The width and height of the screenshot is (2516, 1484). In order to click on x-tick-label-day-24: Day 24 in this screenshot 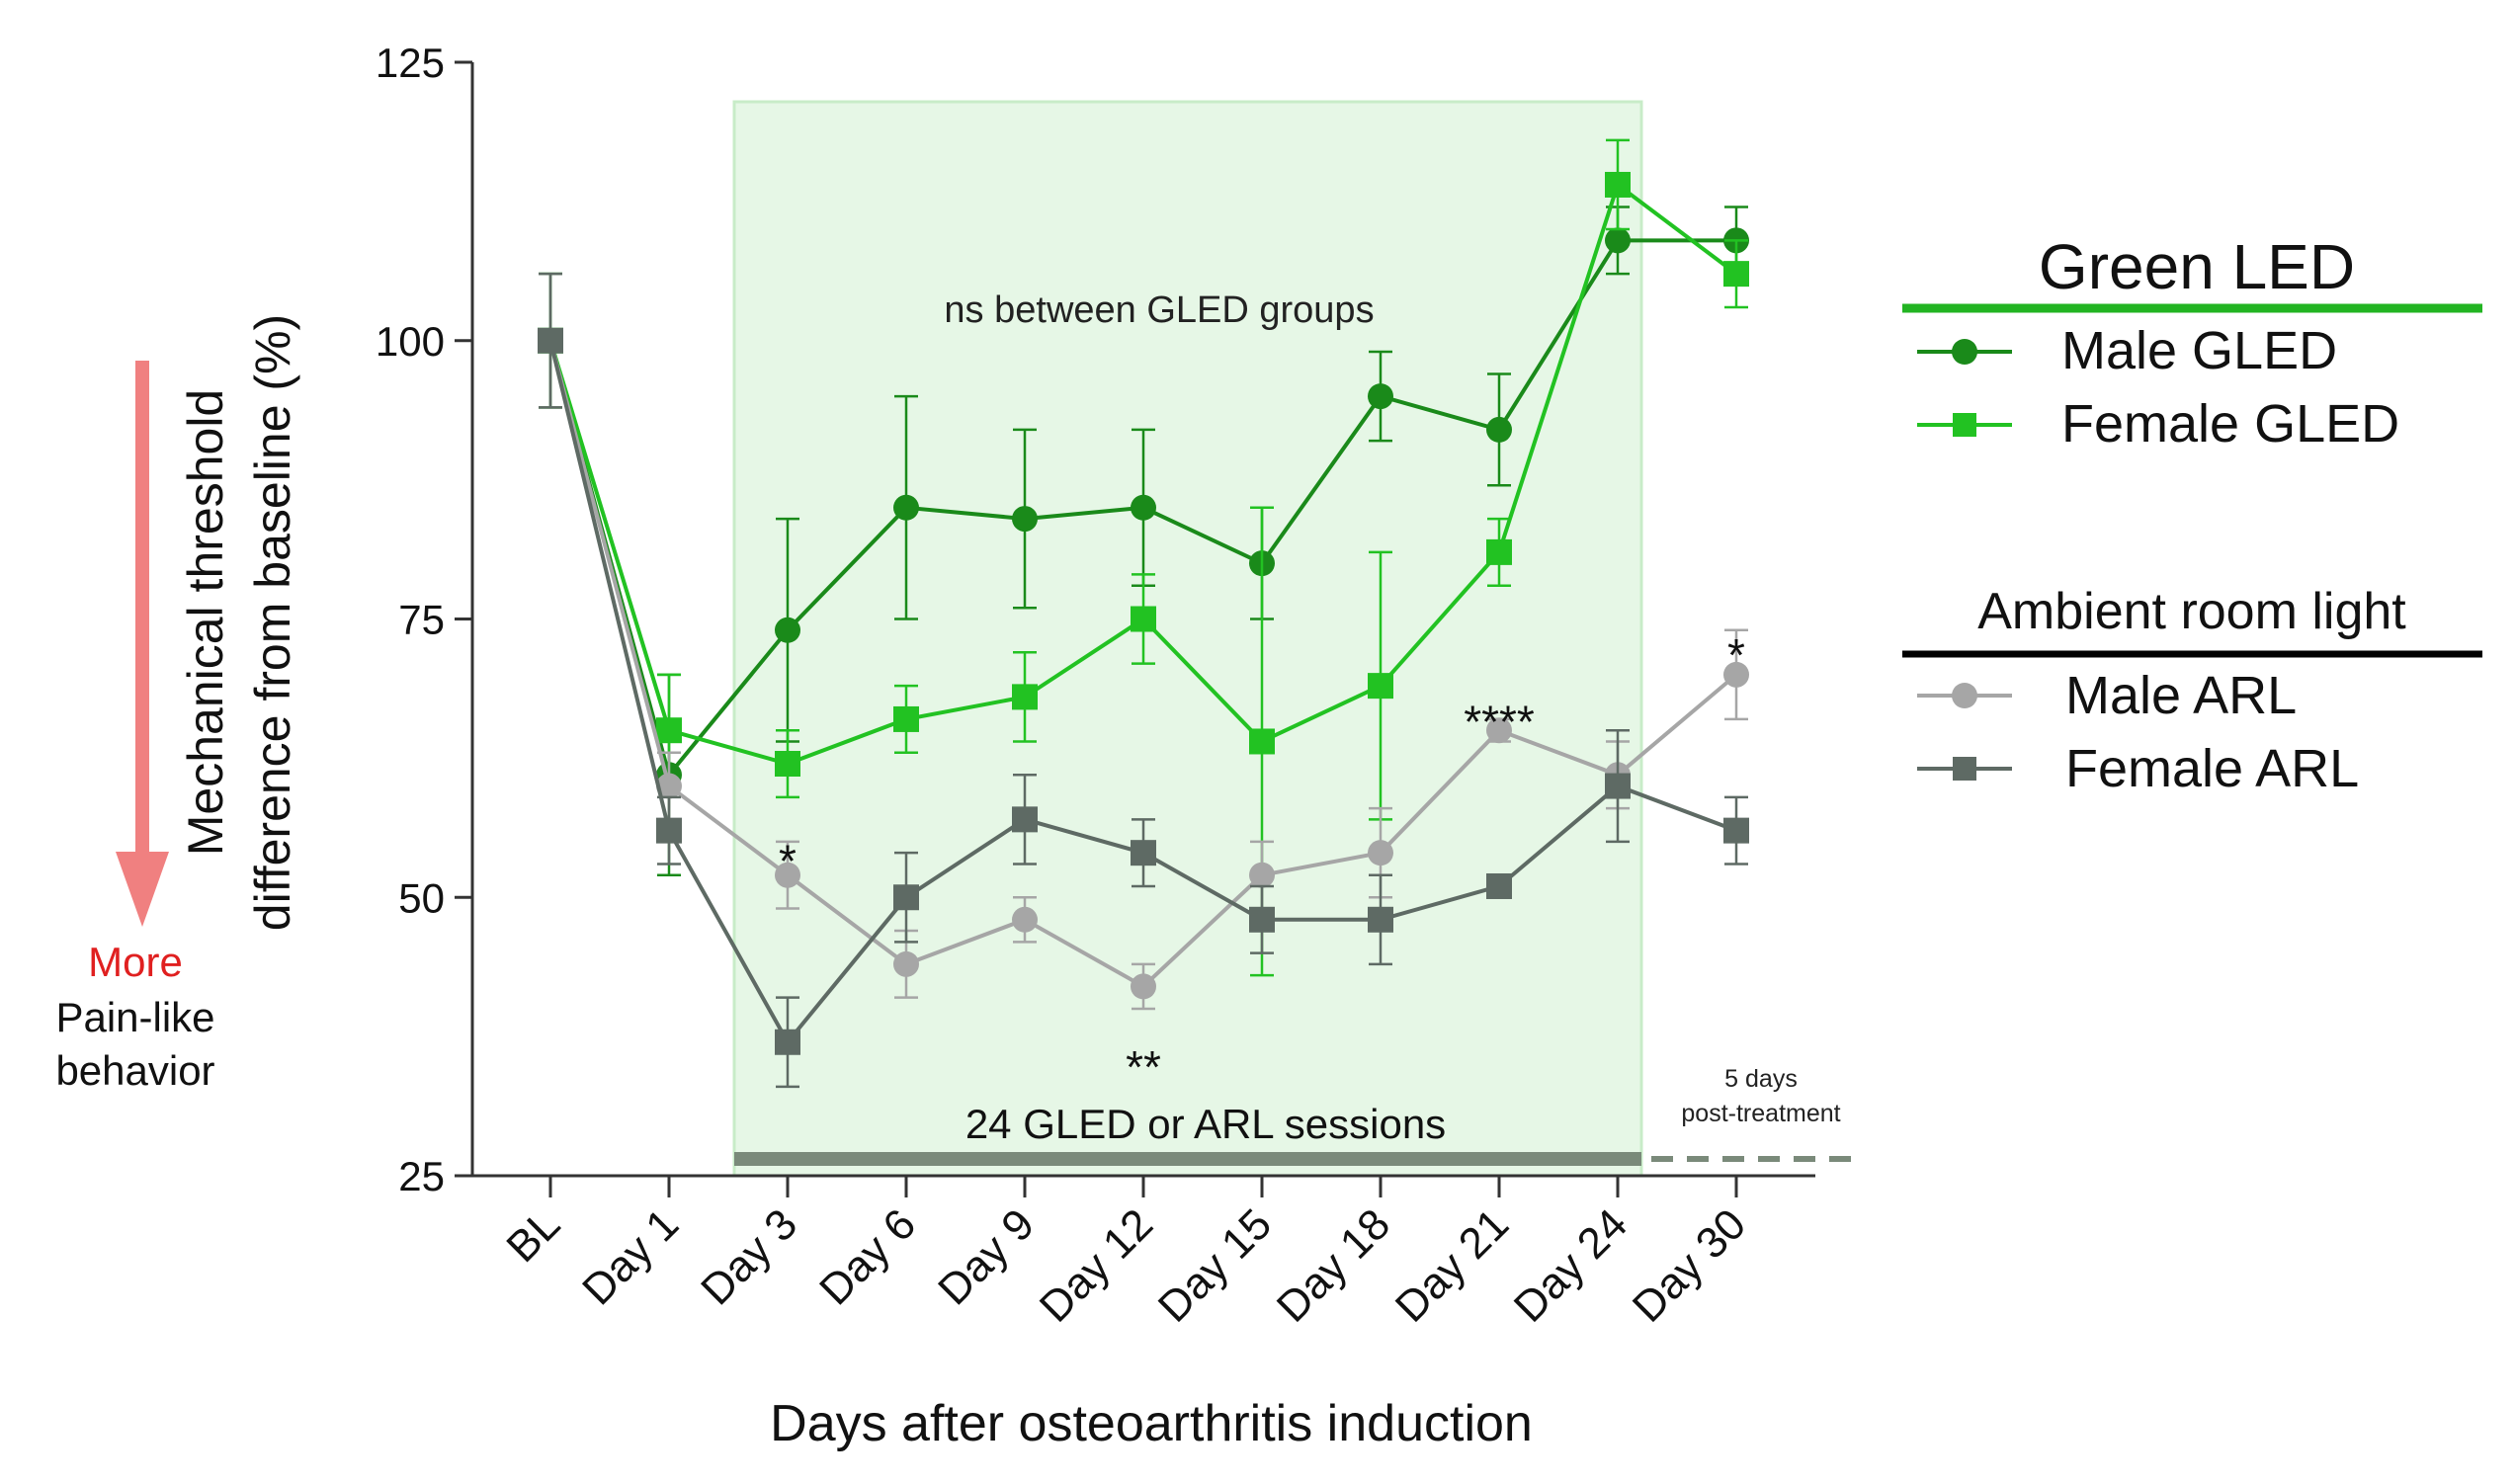, I will do `click(1570, 1265)`.